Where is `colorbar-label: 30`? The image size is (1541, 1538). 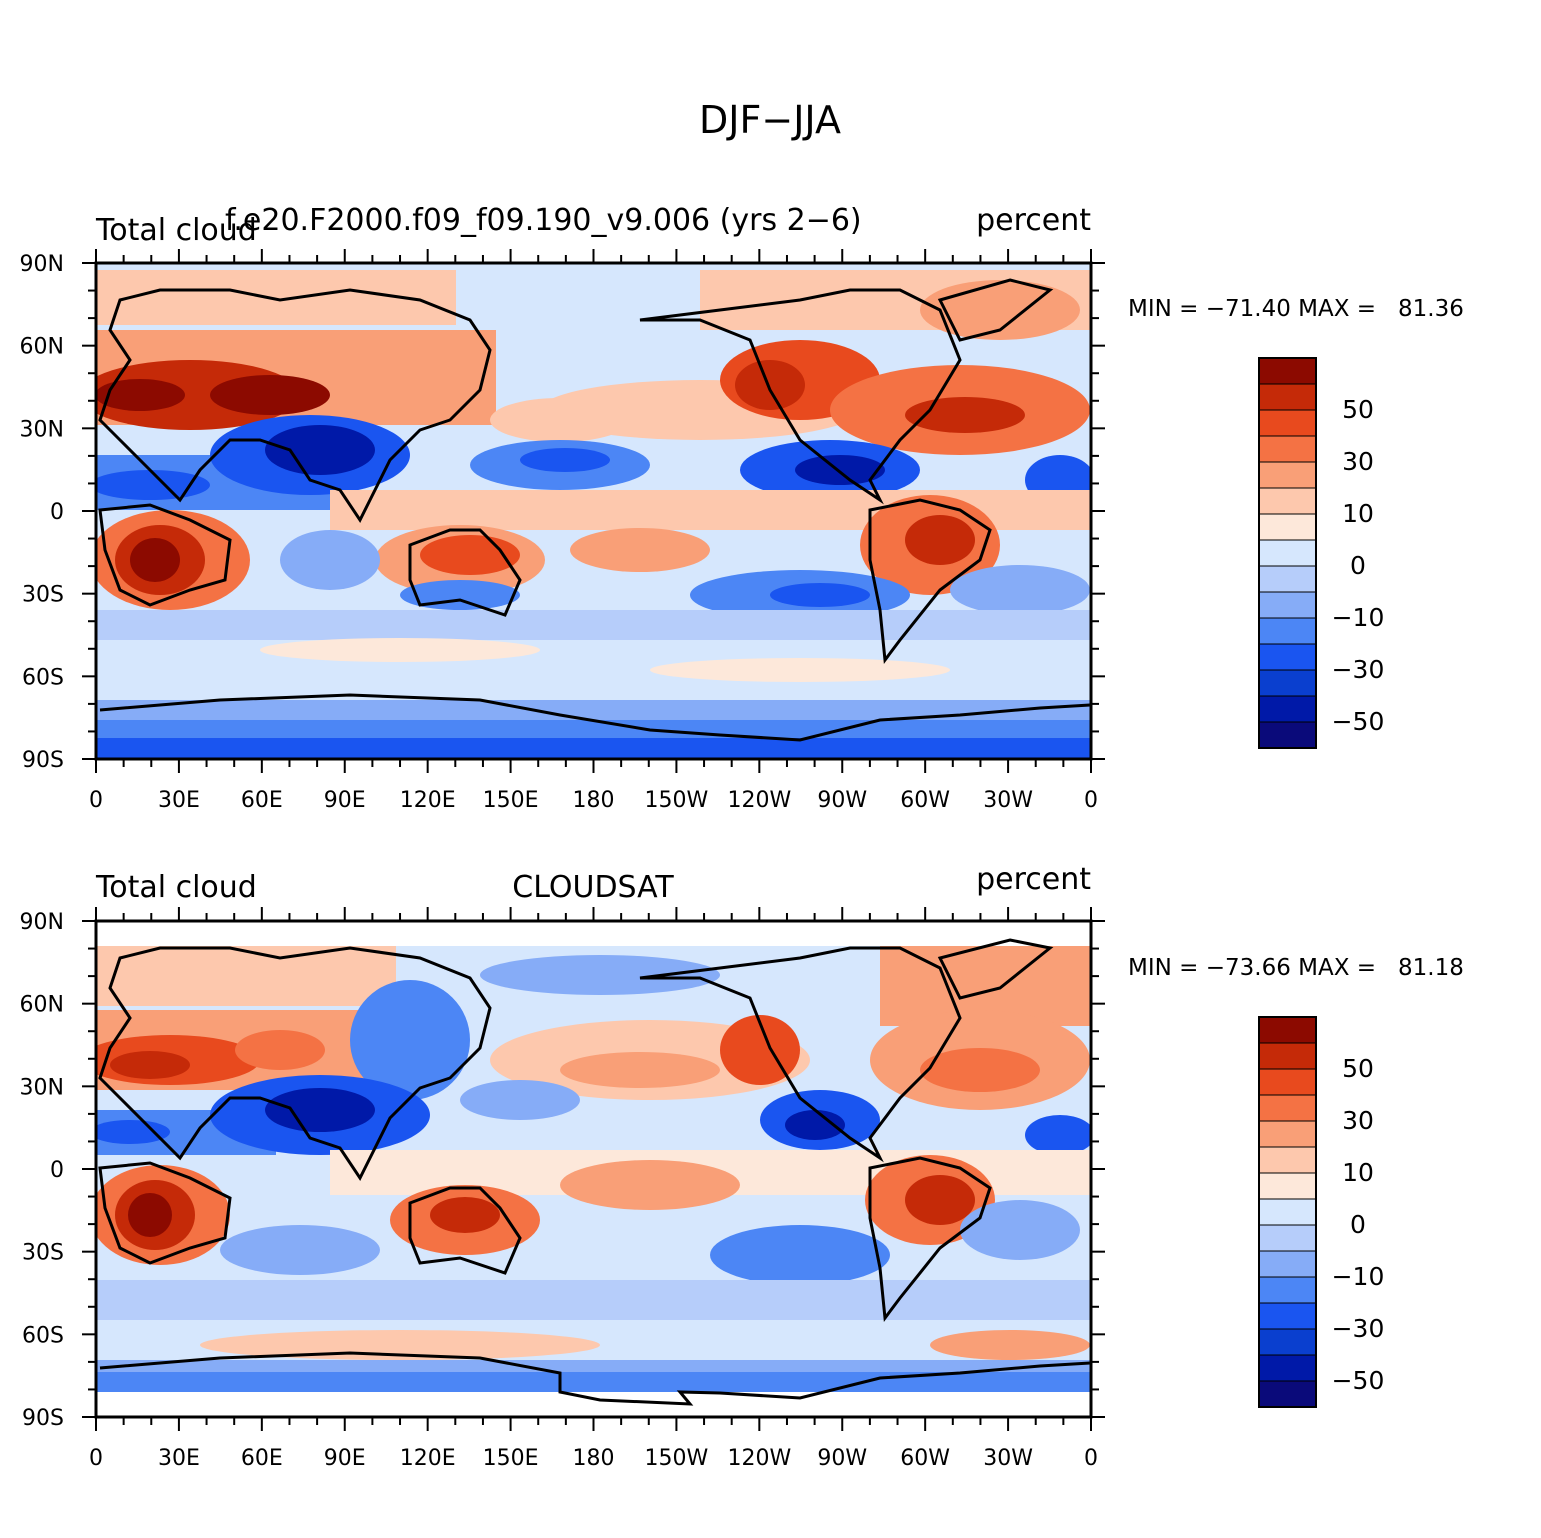
colorbar-label: 30 is located at coordinates (1358, 461).